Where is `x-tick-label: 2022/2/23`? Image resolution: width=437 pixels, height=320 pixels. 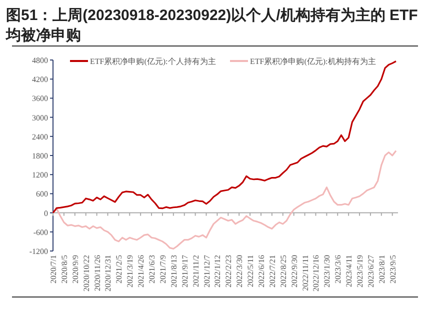
x-tick-label: 2022/2/23 is located at coordinates (229, 271).